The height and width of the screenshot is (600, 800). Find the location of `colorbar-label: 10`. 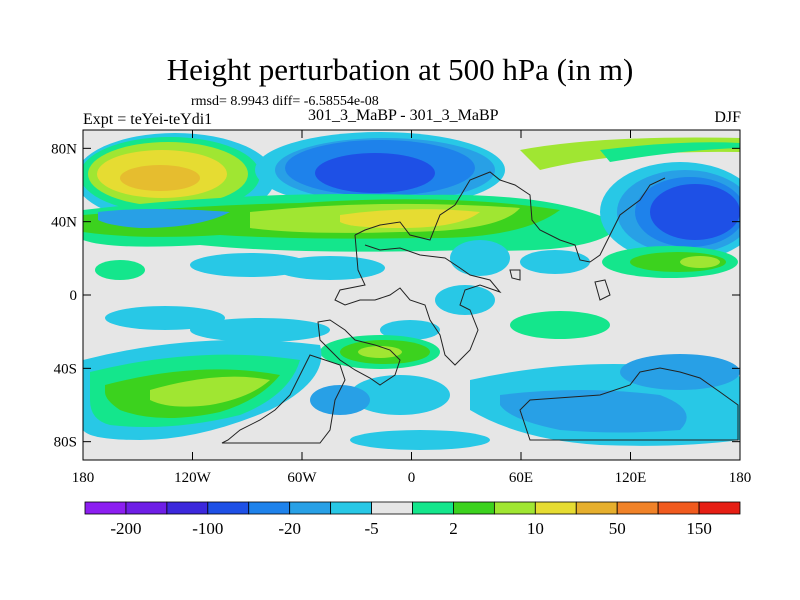

colorbar-label: 10 is located at coordinates (535, 528).